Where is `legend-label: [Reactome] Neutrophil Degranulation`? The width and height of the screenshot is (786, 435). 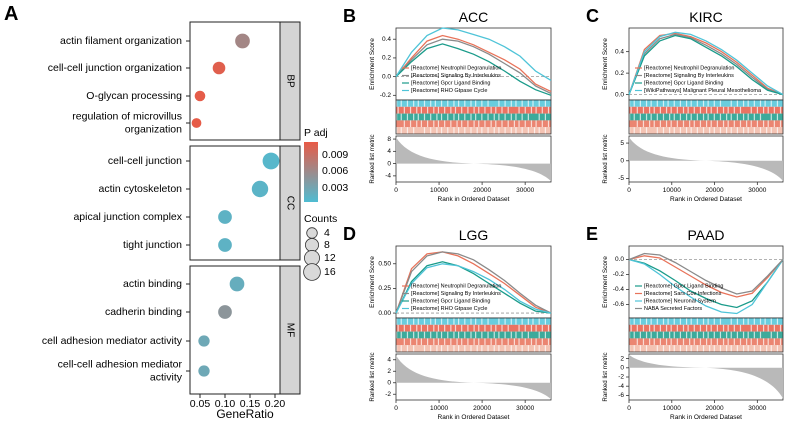
legend-label: [Reactome] Neutrophil Degranulation is located at coordinates (456, 68).